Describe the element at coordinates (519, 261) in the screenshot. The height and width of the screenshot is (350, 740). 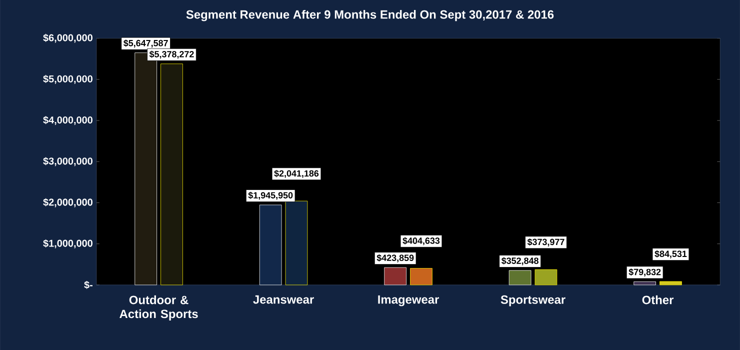
I see `data-label: $352,848` at that location.